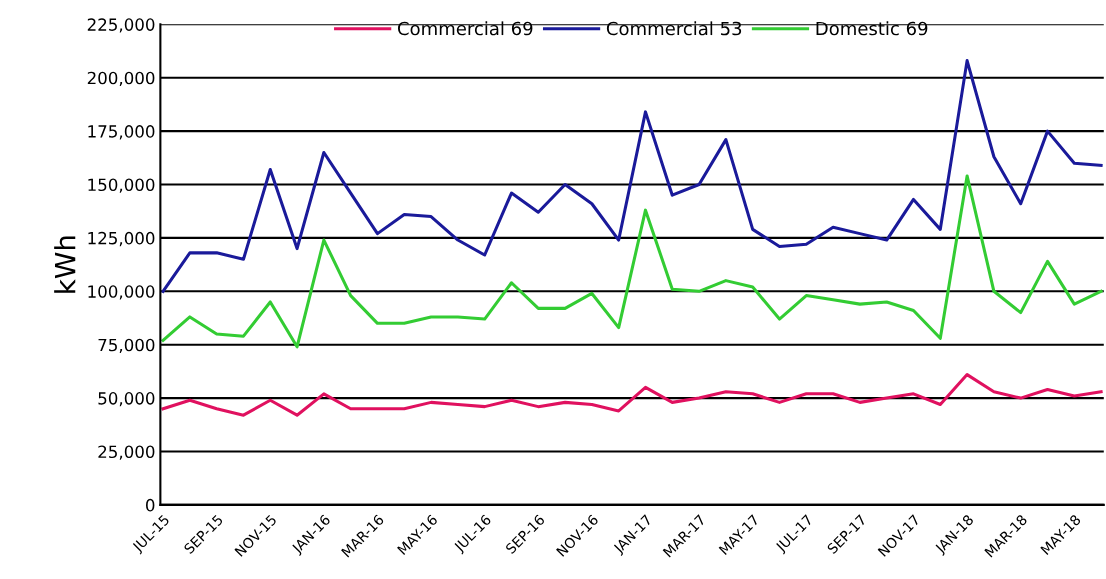 This screenshot has height=579, width=1106. I want to click on y-tick-label: 175,000, so click(121, 132).